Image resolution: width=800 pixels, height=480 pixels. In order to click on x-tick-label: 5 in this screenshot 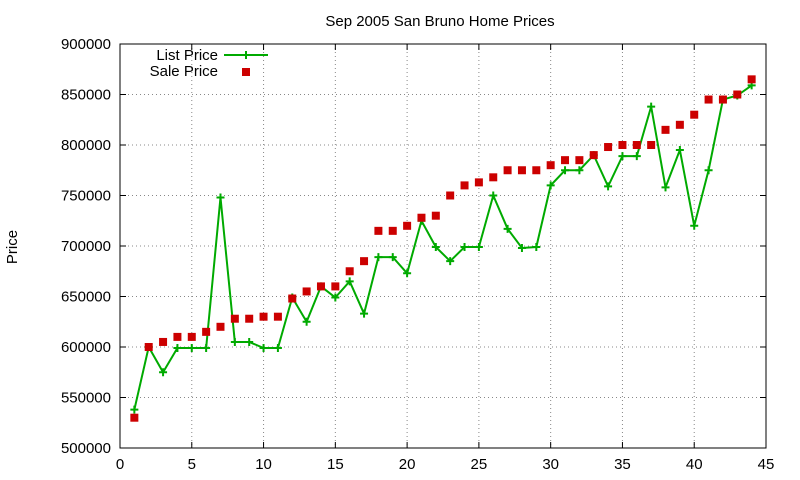, I will do `click(192, 464)`.